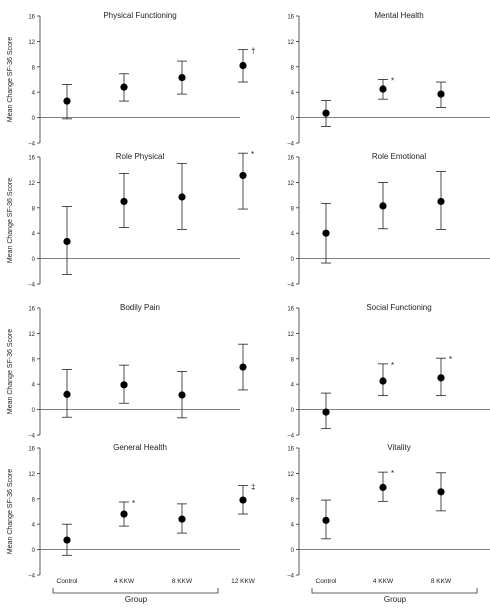 The image size is (490, 615). I want to click on significance-marker: ‡, so click(253, 486).